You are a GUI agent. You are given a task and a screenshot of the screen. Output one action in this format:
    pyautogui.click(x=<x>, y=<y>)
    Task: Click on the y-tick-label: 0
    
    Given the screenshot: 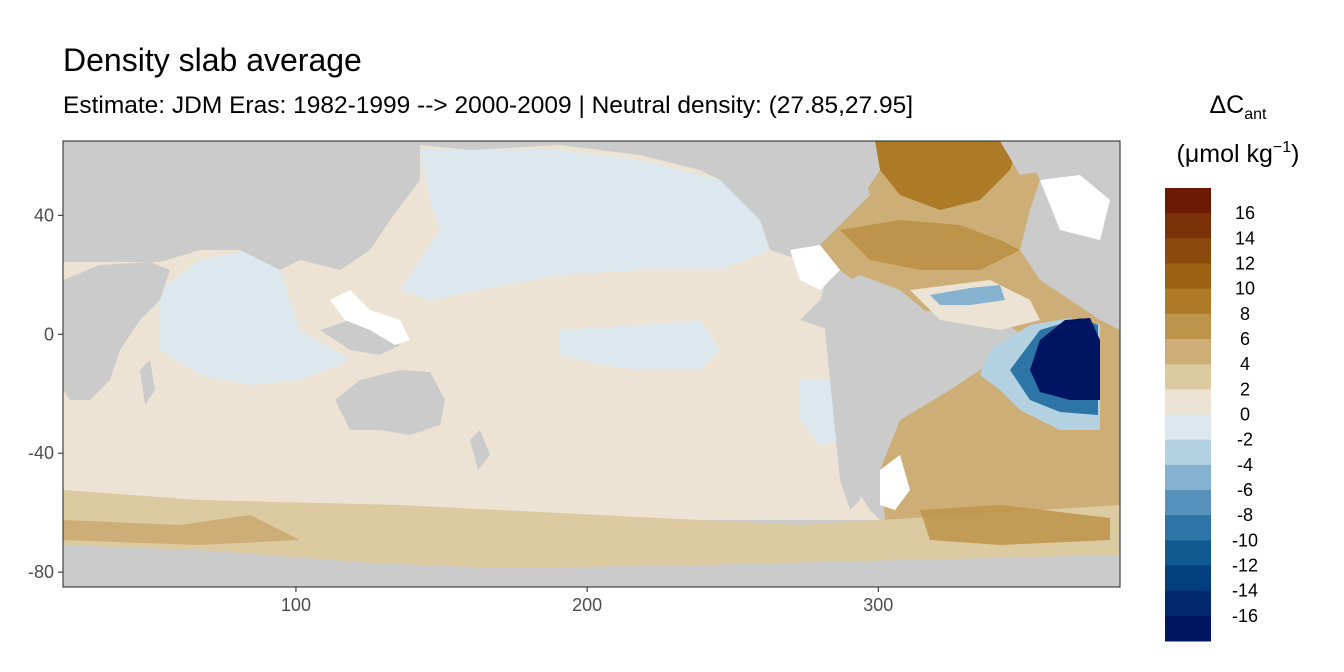 What is the action you would take?
    pyautogui.click(x=49, y=334)
    